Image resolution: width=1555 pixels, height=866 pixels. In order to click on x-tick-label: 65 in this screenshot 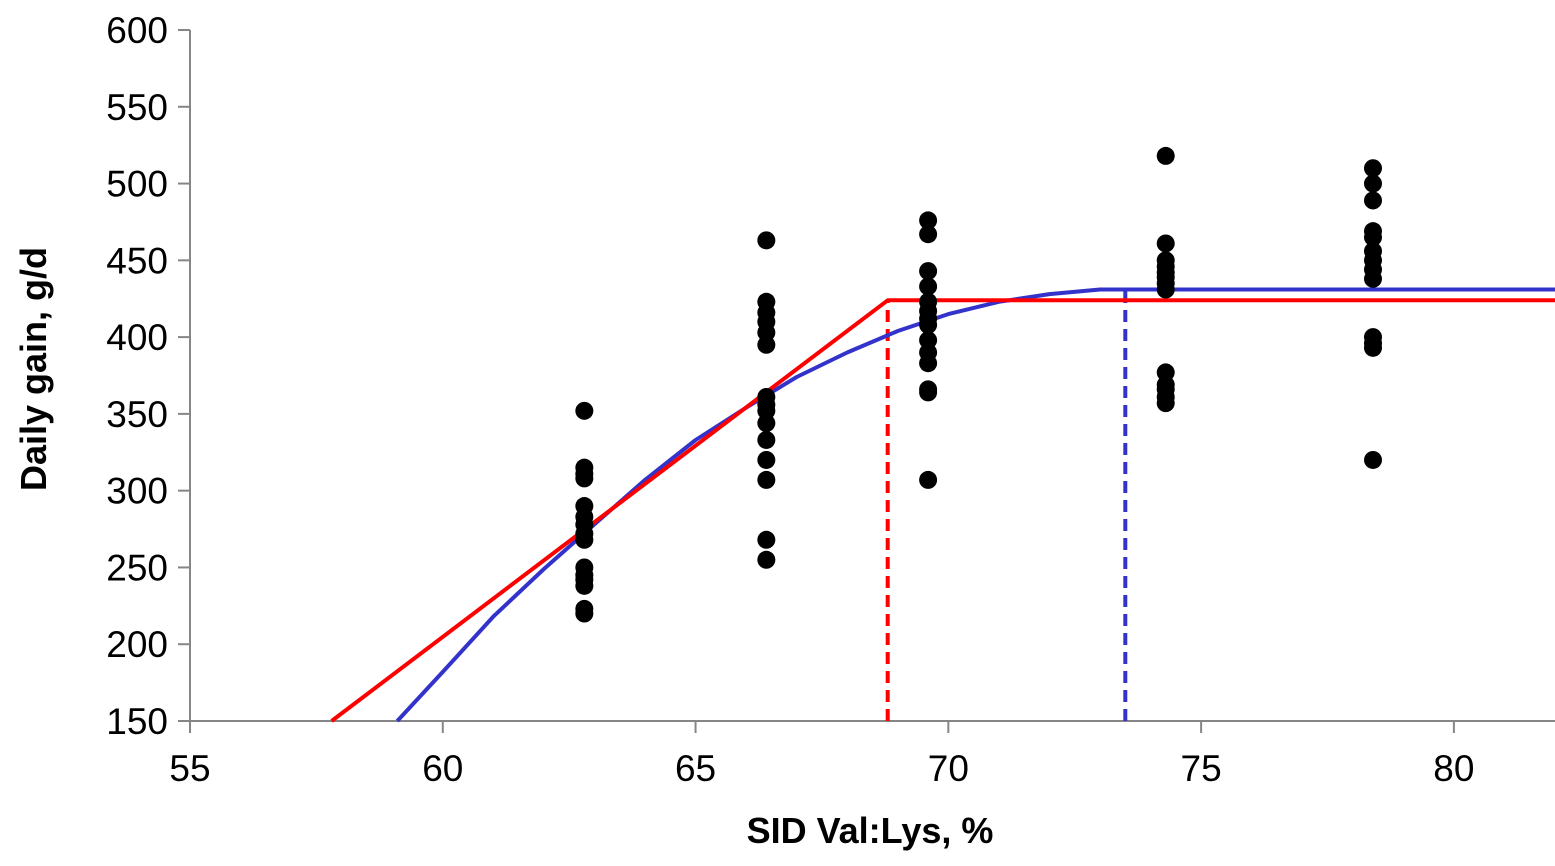, I will do `click(695, 768)`.